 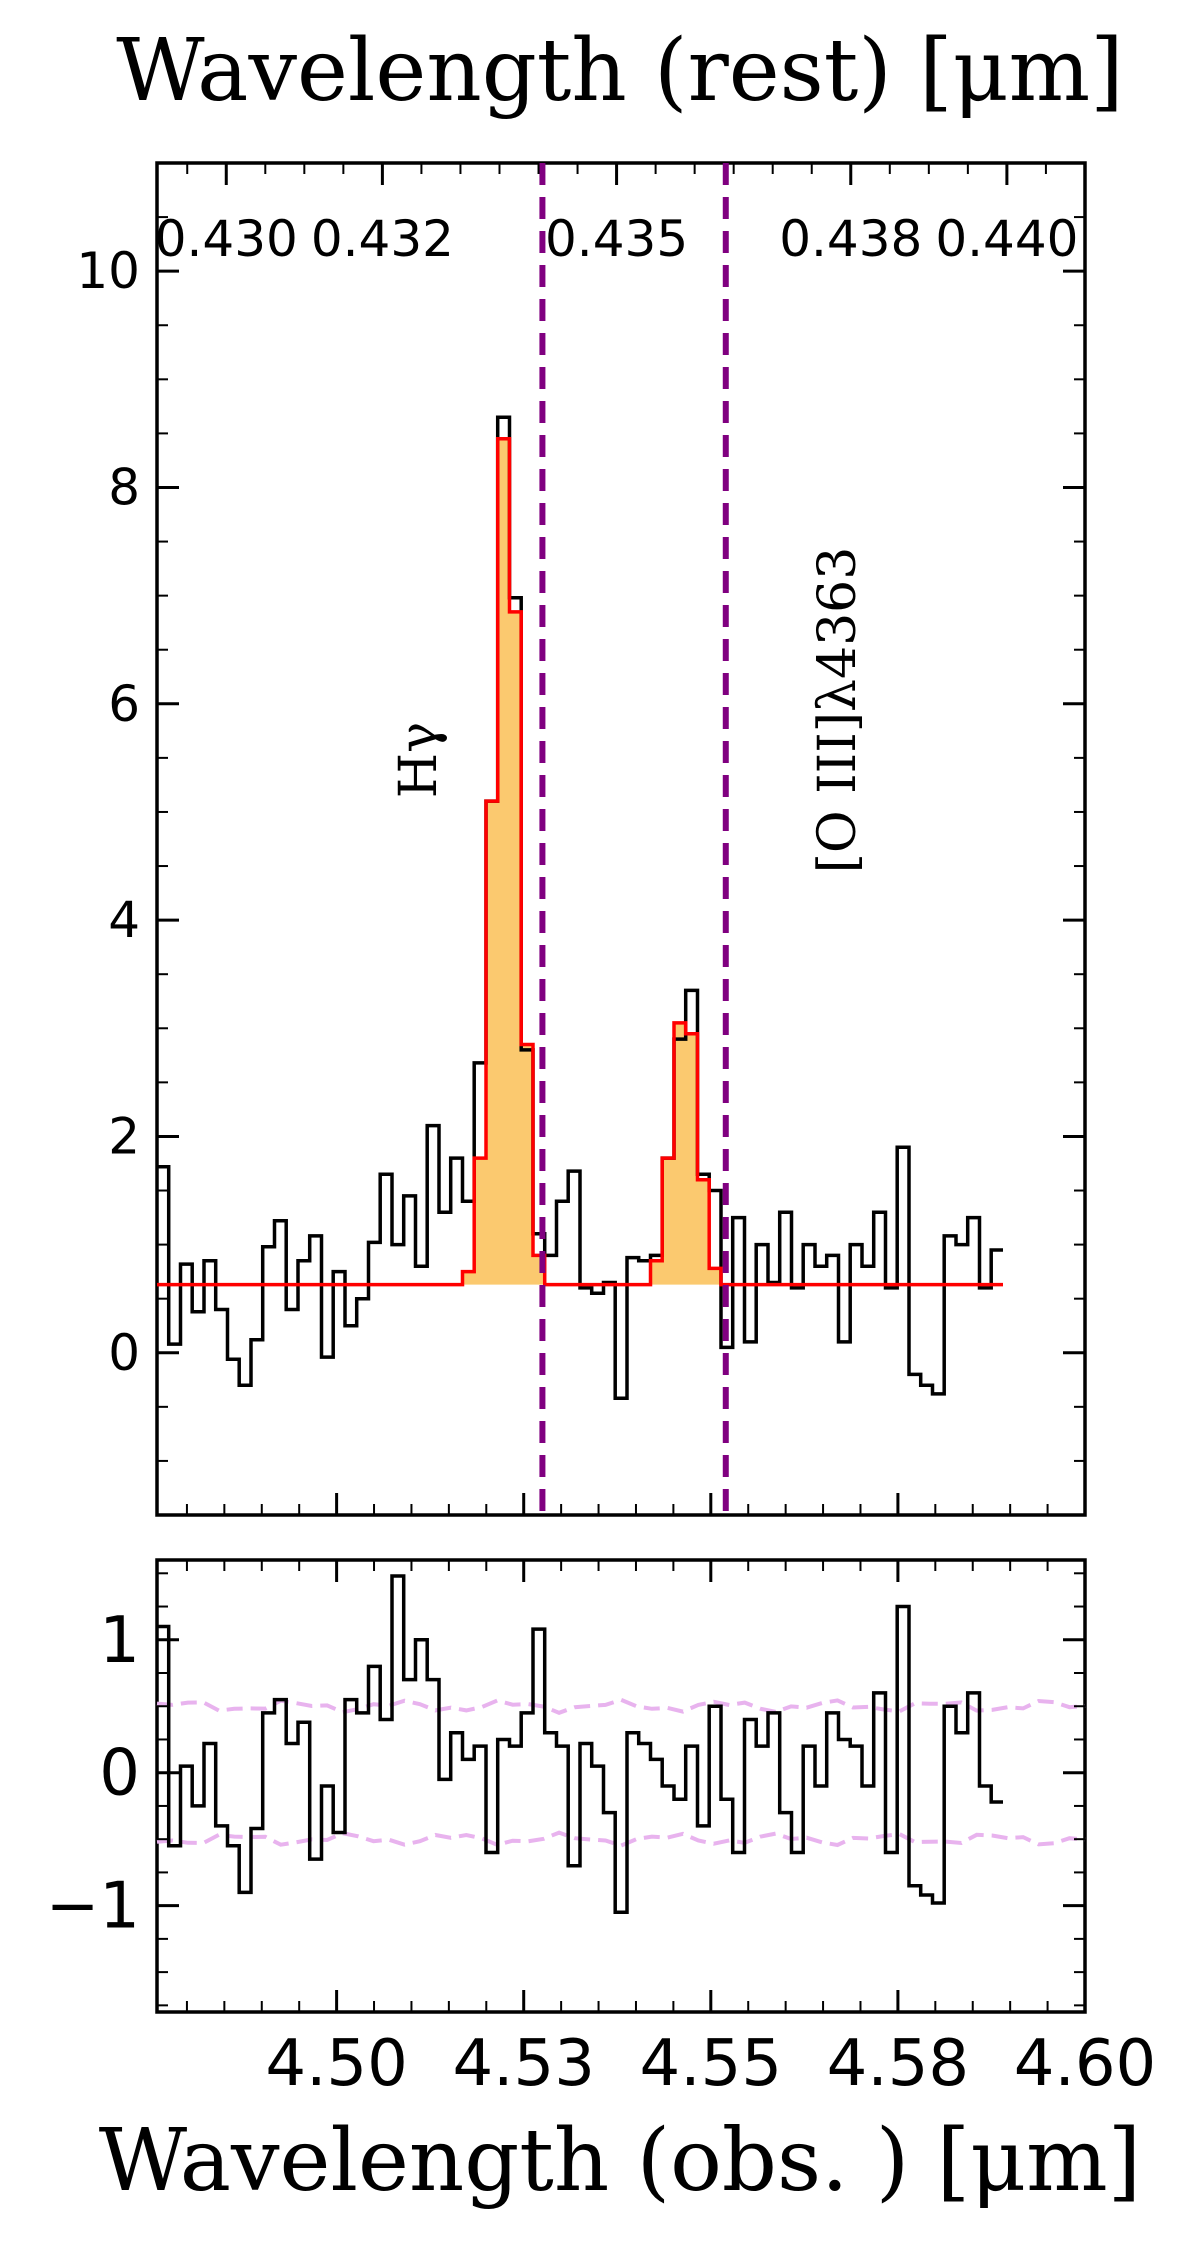 What do you see at coordinates (523, 2064) in the screenshot?
I see `obs-x-tick-label: 4.53` at bounding box center [523, 2064].